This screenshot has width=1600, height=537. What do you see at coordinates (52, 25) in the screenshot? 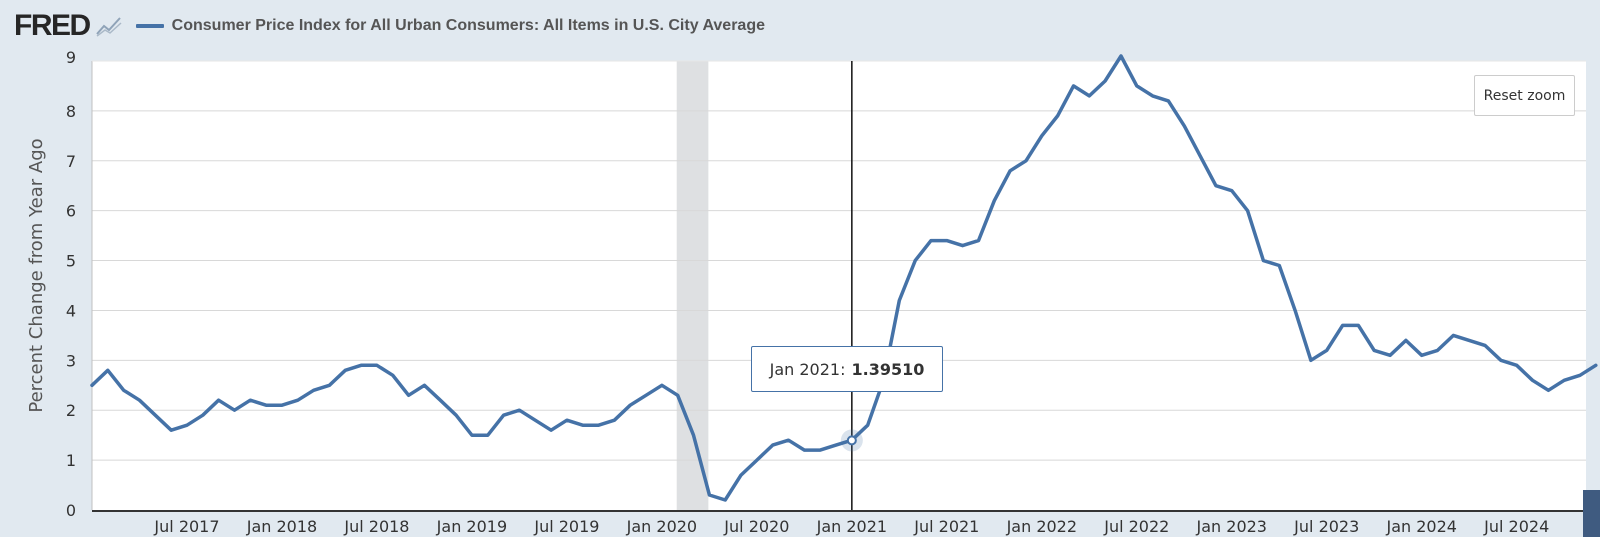
I see `fred-logo: FRED` at bounding box center [52, 25].